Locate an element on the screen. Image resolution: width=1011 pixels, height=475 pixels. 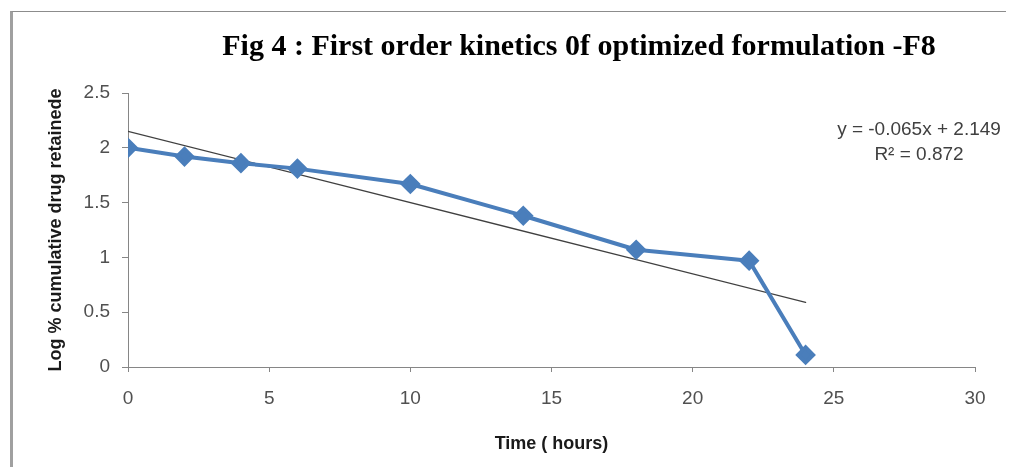
annotation: y = -0.065x + 2.149 is located at coordinates (919, 129).